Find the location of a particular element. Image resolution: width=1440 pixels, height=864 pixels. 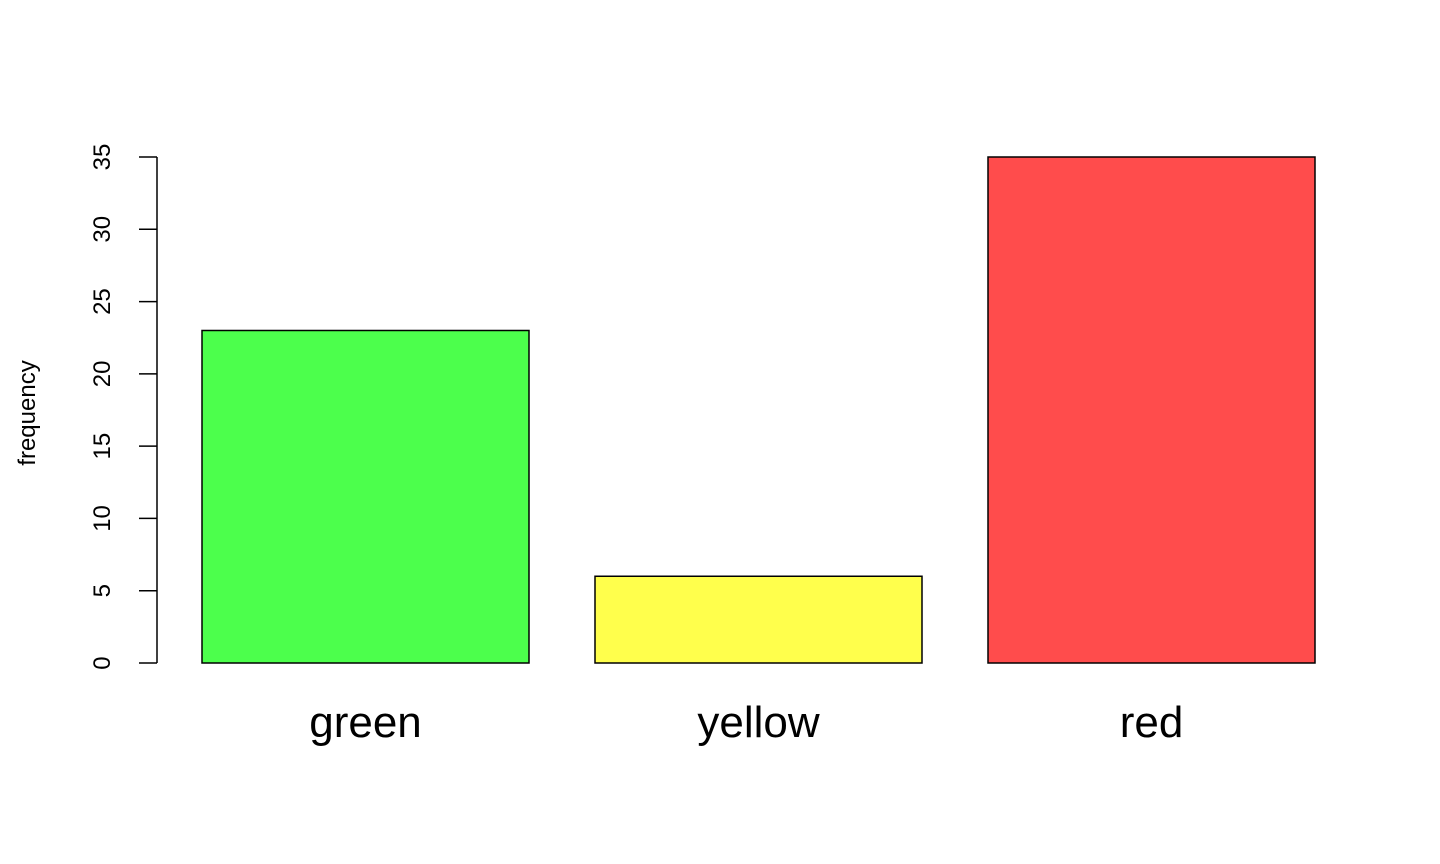

y-tick-label: 15 is located at coordinates (102, 446).